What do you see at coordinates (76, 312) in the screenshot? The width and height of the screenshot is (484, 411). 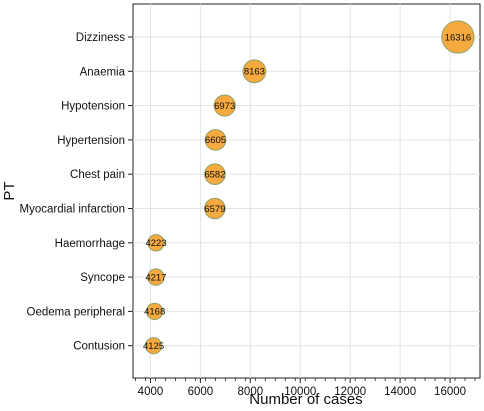 I see `y-tick-label: Oedema peripheral` at bounding box center [76, 312].